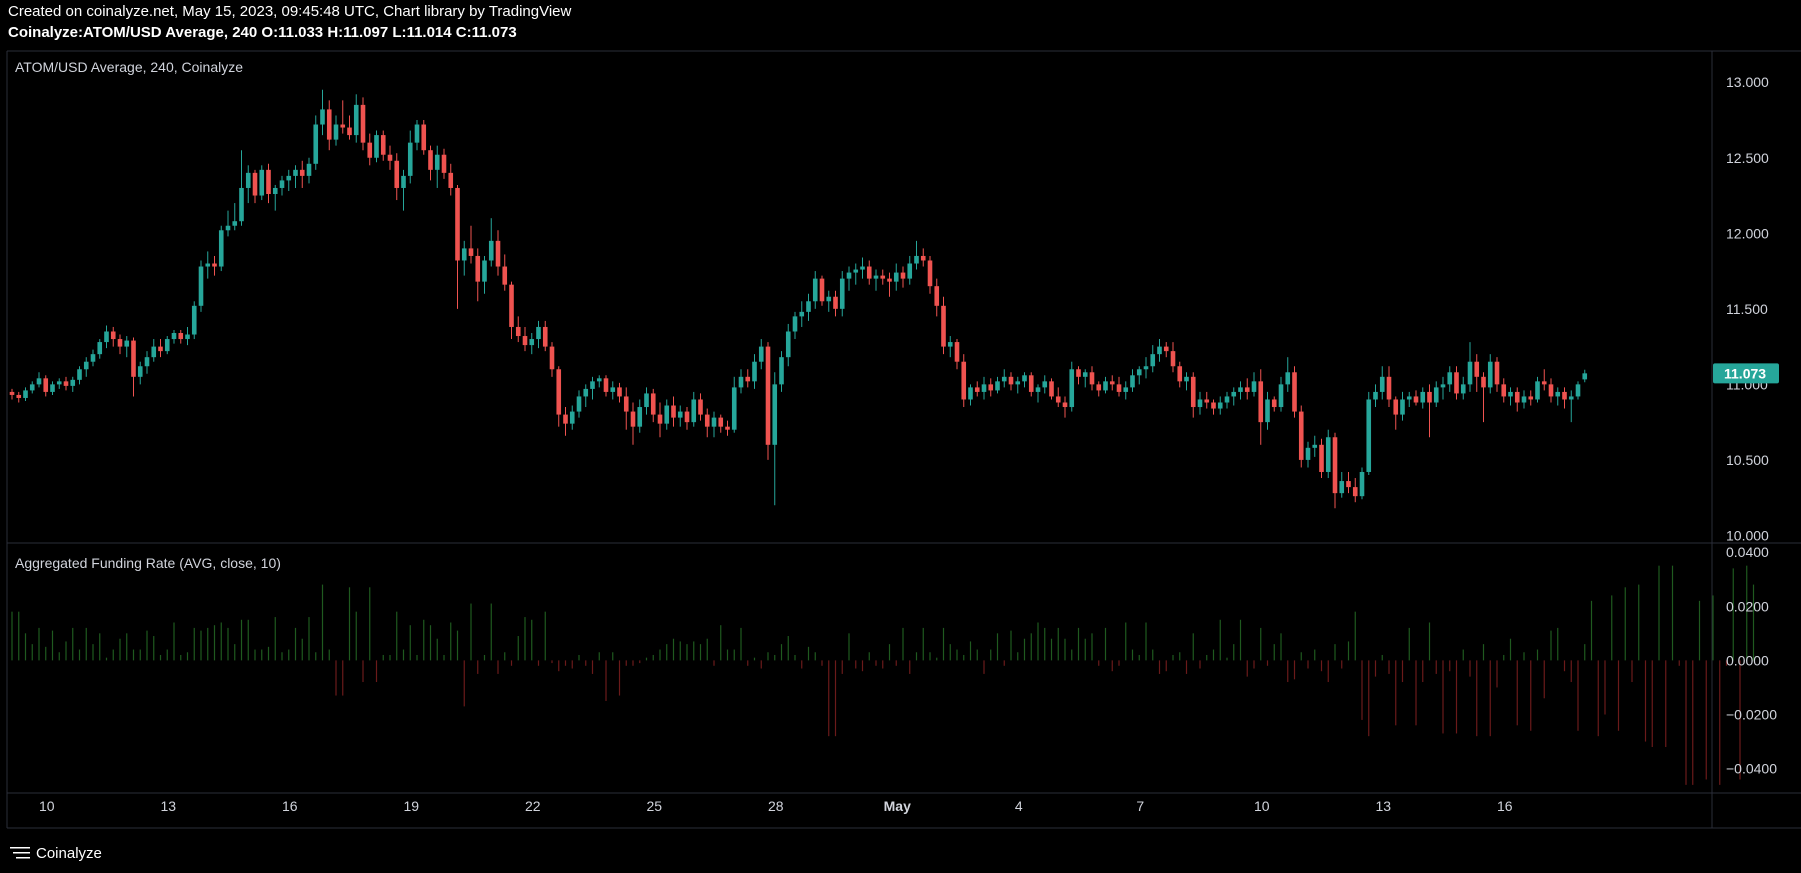  Describe the element at coordinates (776, 806) in the screenshot. I see `time-axis: 10 13 16 19 22 25 28 May 4 7 10 13 16` at that location.